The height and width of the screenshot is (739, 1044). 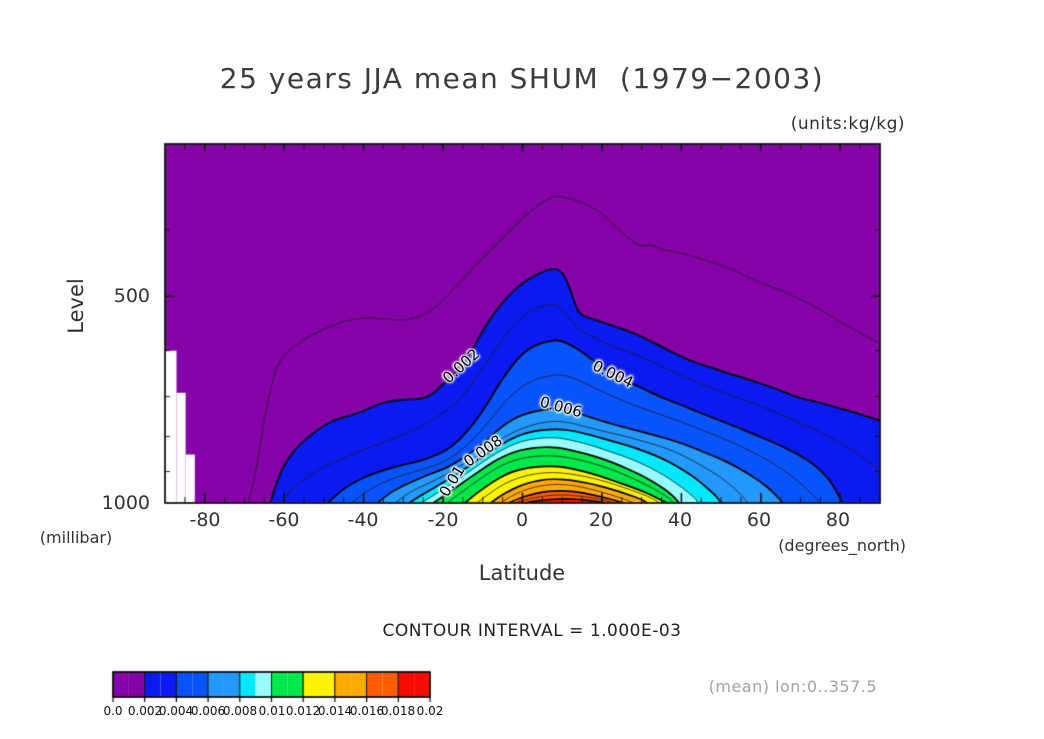 What do you see at coordinates (335, 711) in the screenshot?
I see `colorbar-label-7: 0.014` at bounding box center [335, 711].